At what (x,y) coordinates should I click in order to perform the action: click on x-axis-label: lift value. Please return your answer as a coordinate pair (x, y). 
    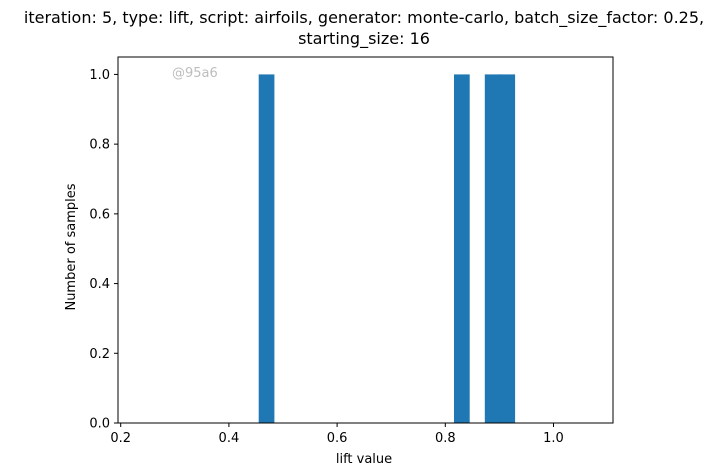
    Looking at the image, I should click on (364, 459).